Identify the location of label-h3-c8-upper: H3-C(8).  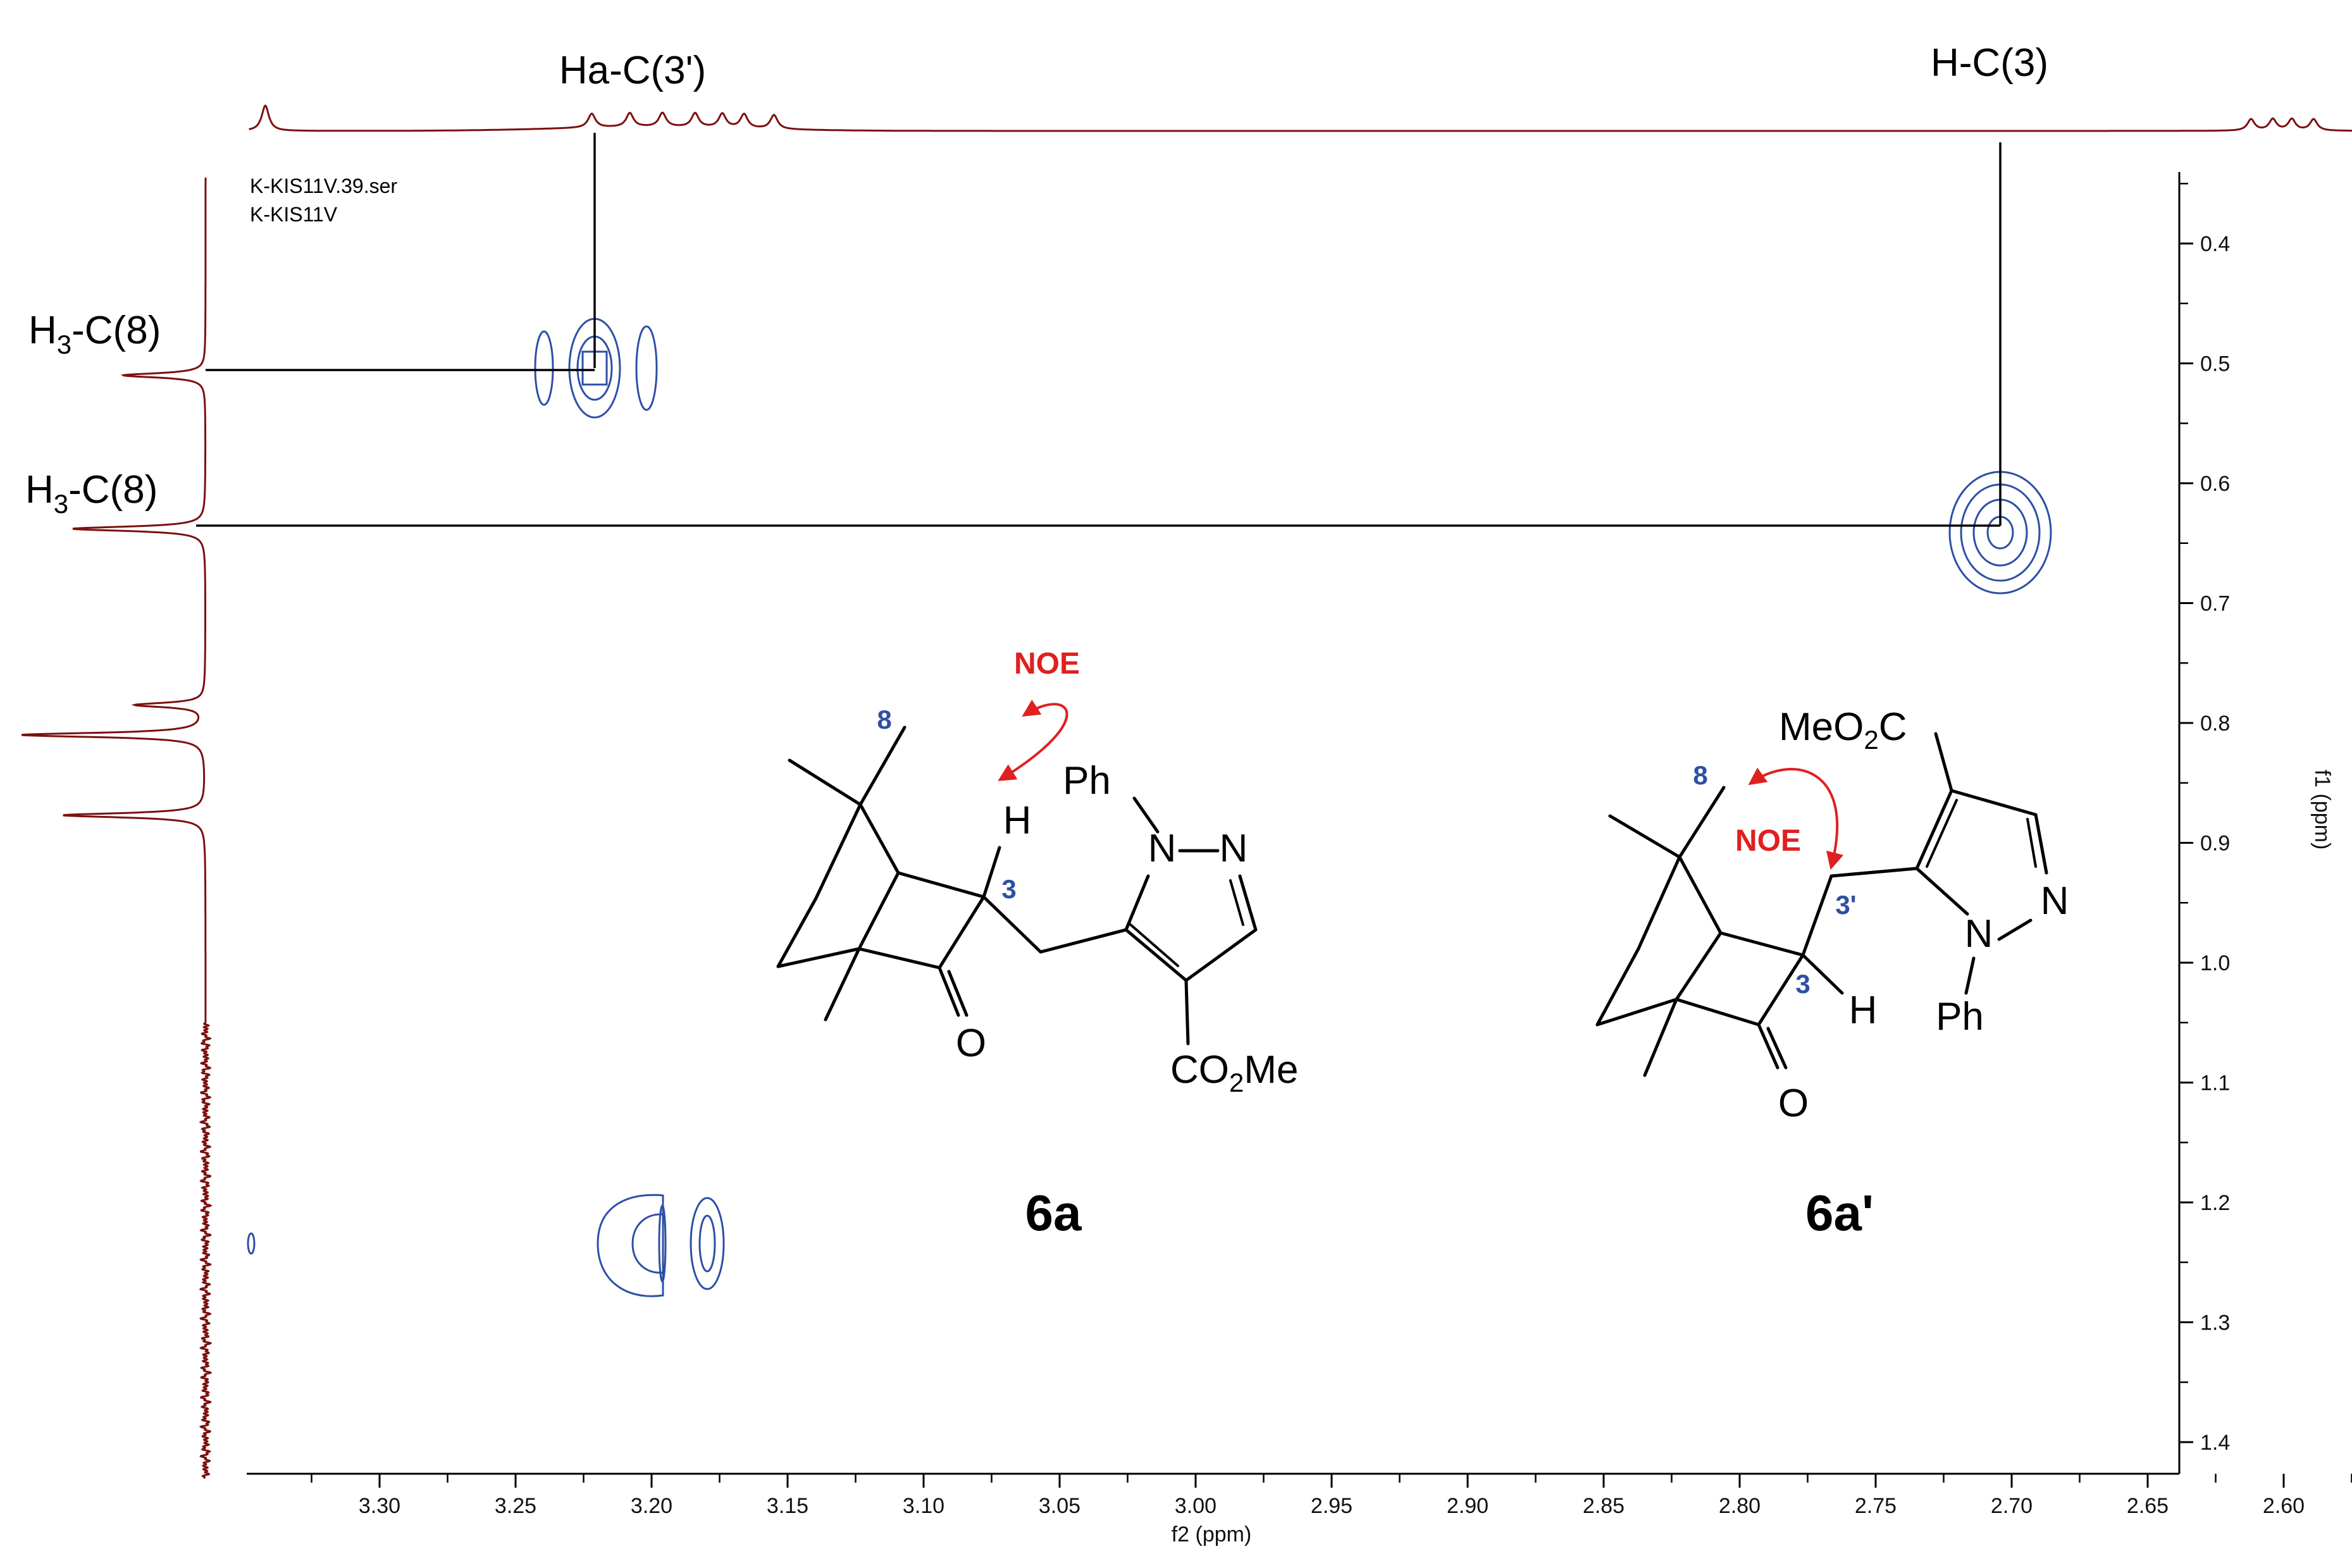
(94, 334).